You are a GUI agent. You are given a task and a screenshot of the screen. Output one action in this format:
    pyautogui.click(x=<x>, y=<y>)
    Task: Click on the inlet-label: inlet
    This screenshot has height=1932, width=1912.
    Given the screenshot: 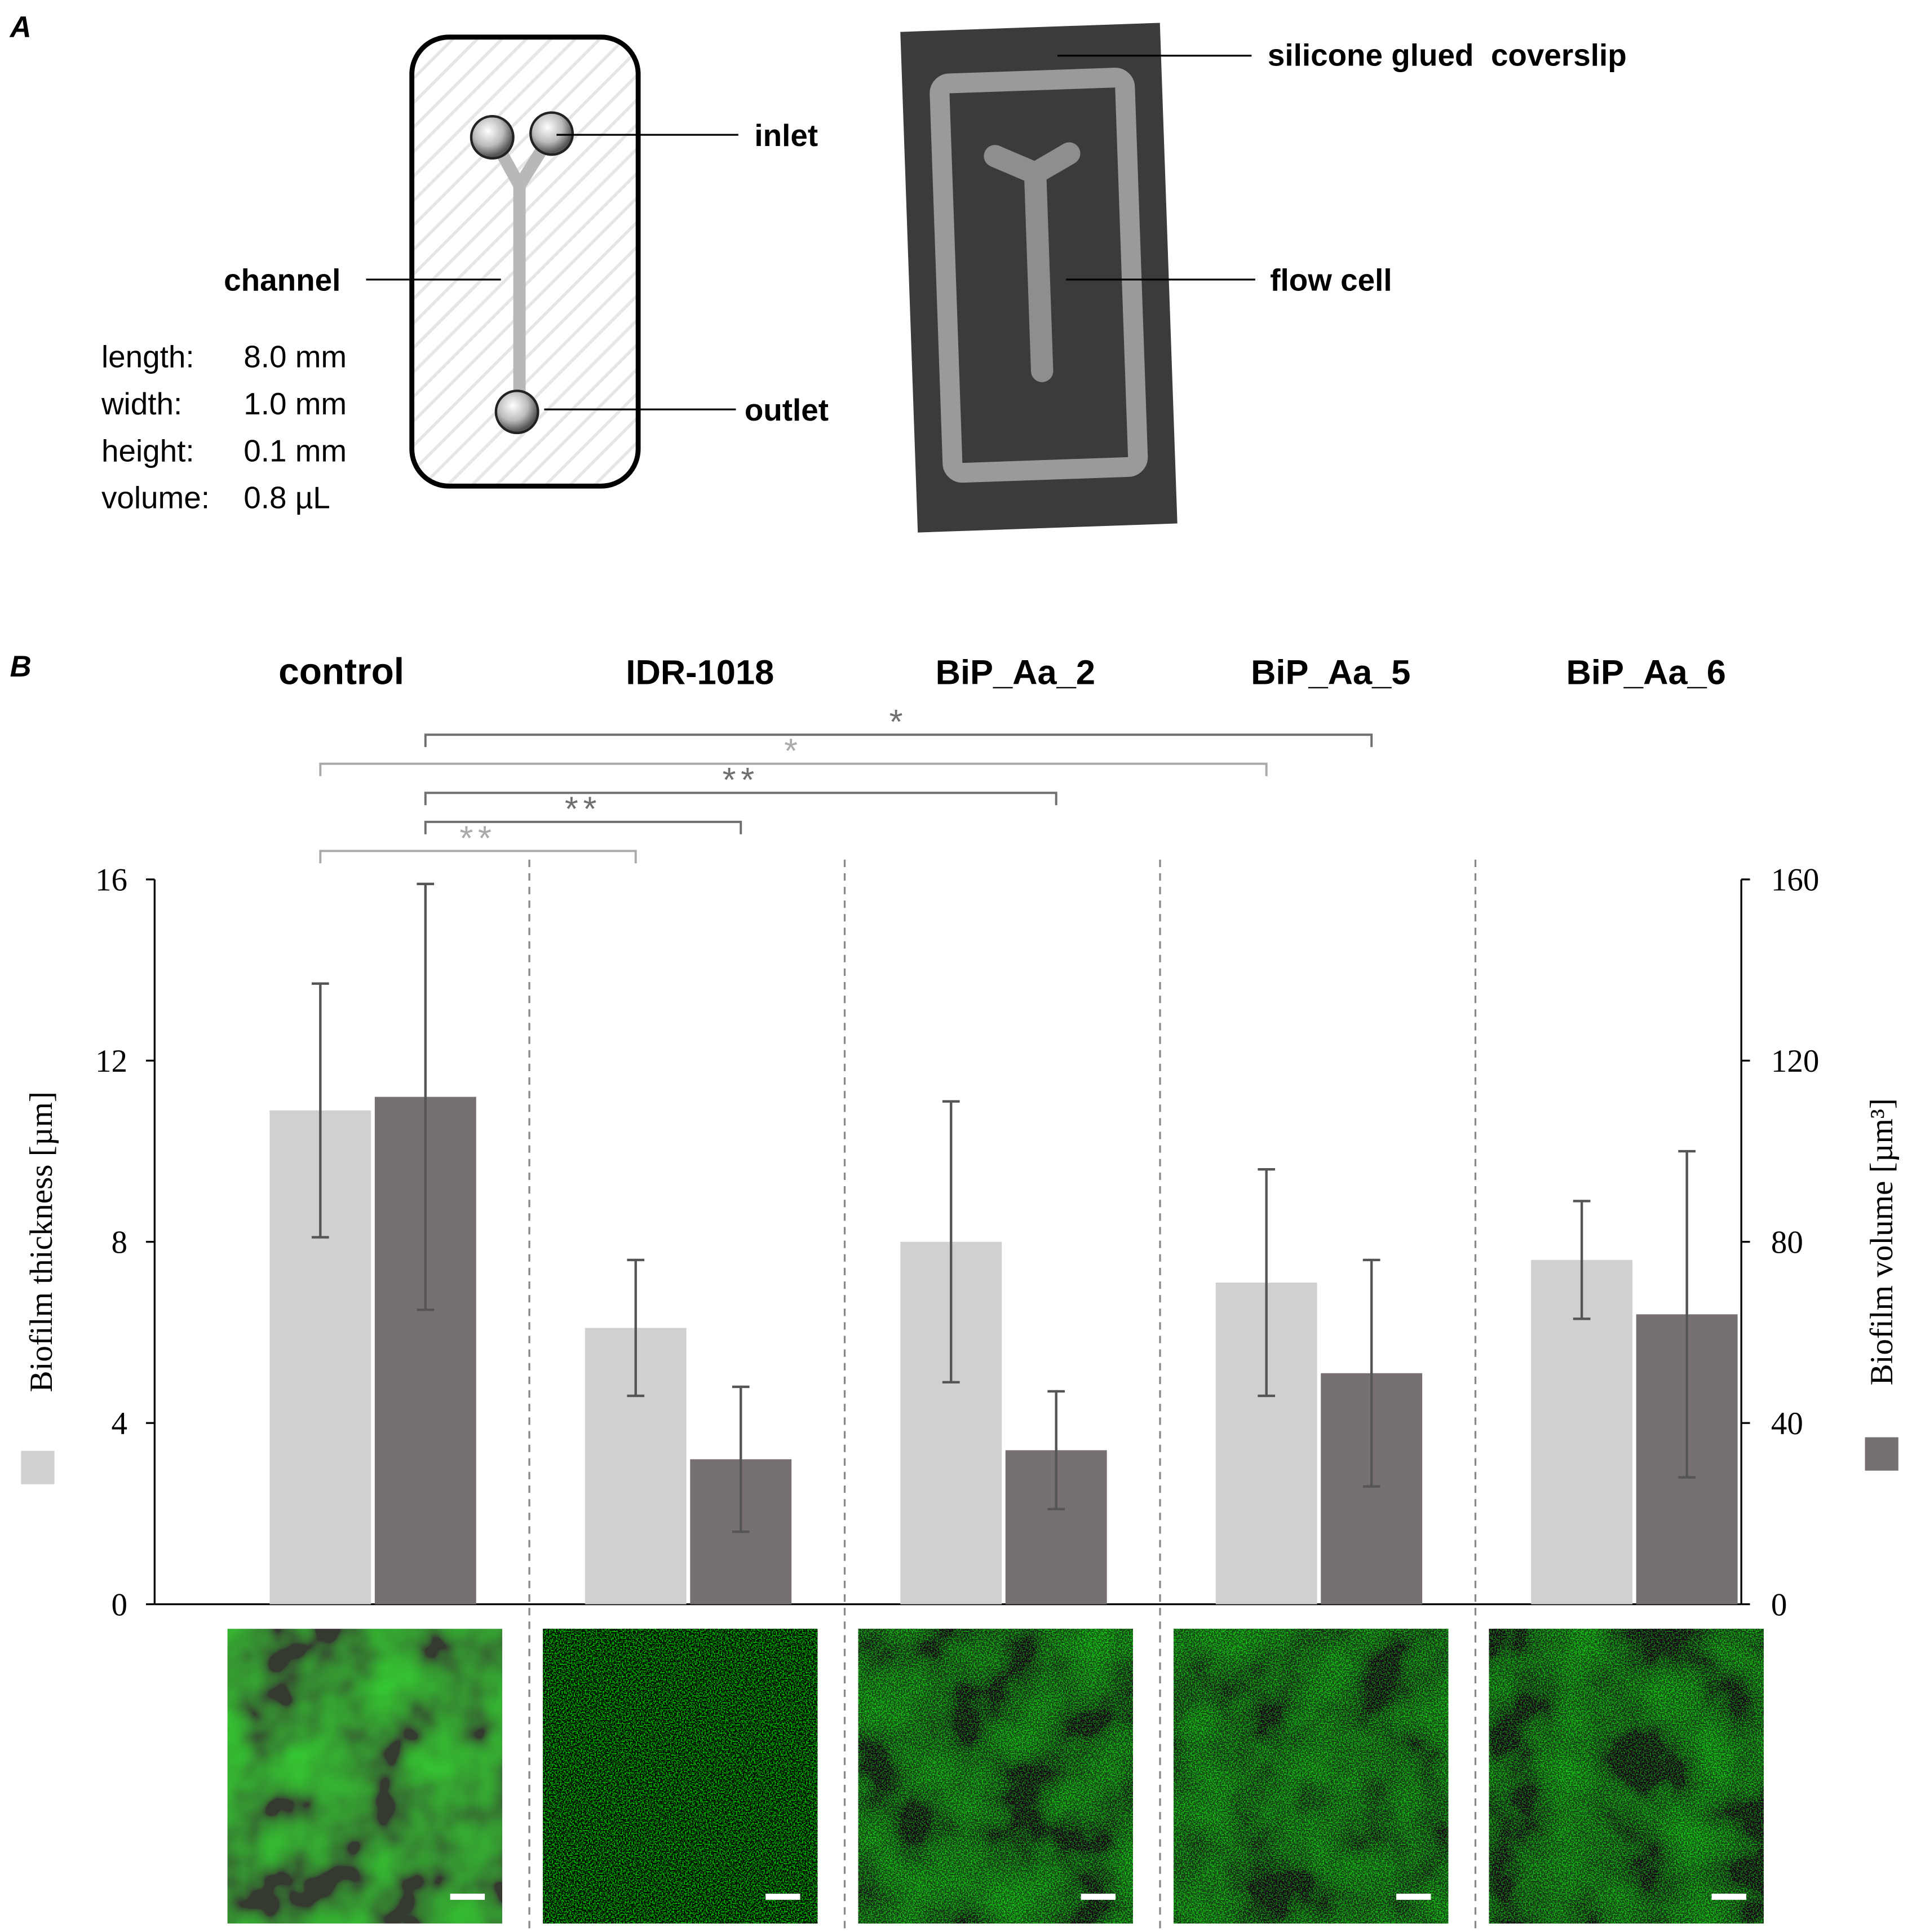 What is the action you would take?
    pyautogui.click(x=786, y=135)
    